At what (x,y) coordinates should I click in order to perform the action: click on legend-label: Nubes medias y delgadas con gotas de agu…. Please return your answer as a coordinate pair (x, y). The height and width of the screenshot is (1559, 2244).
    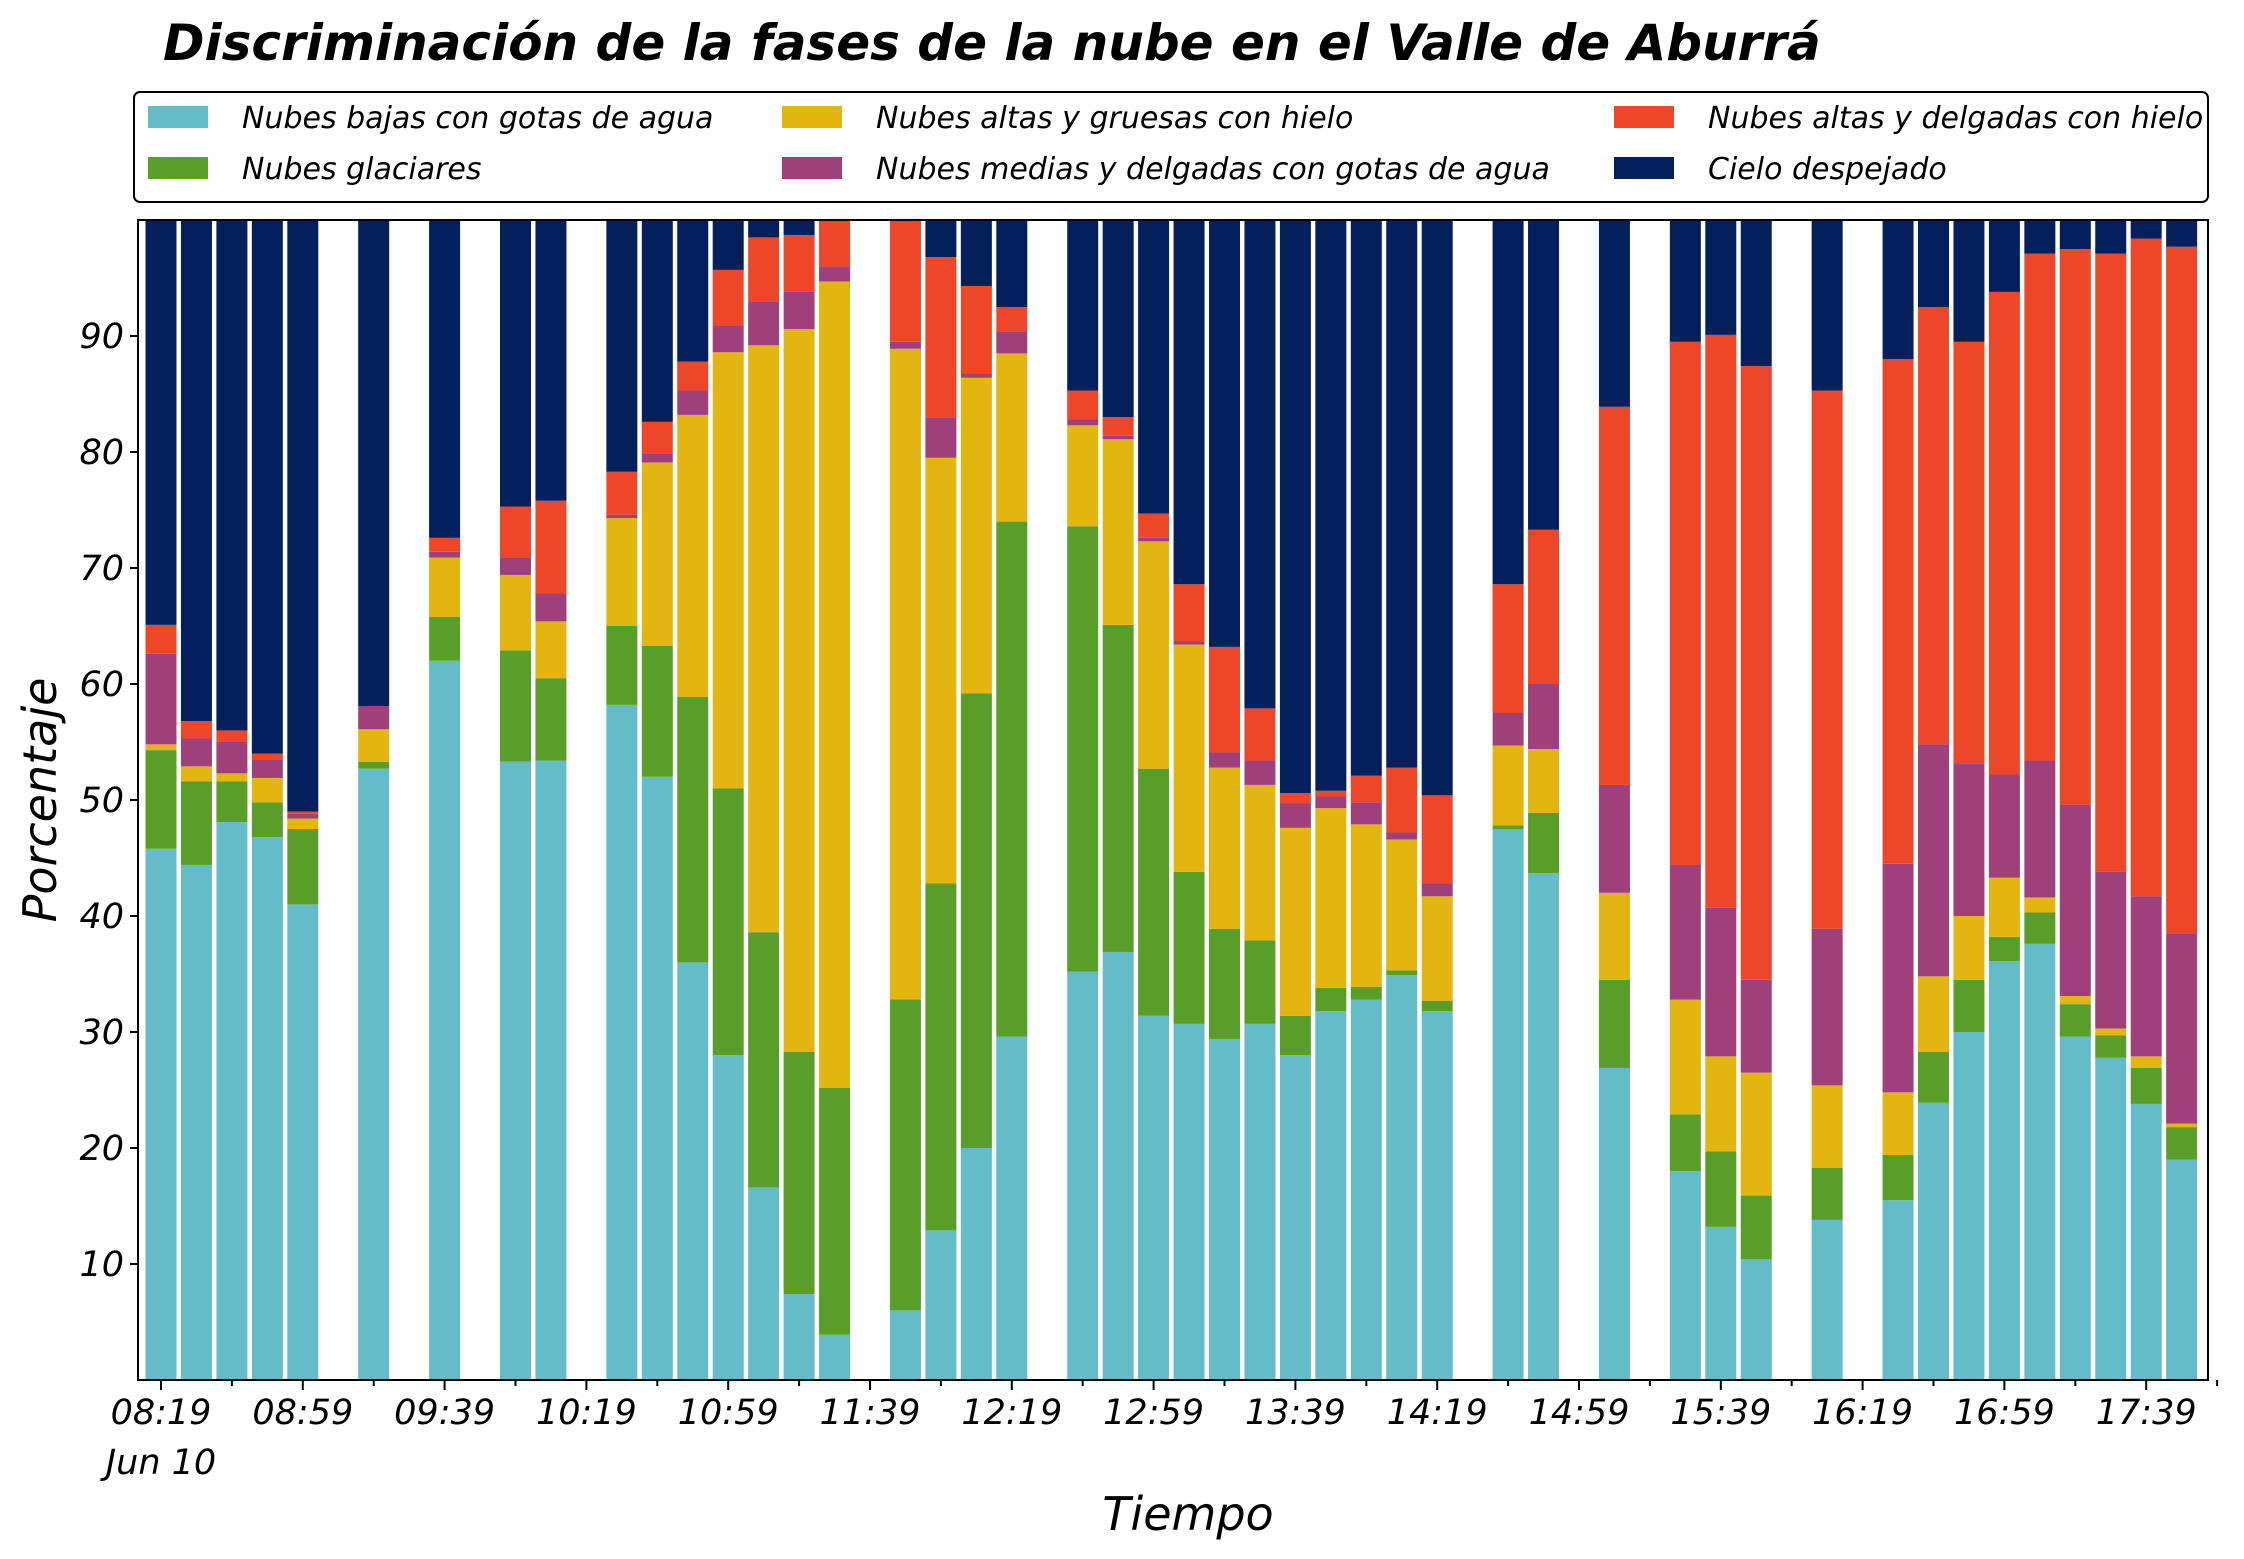
    Looking at the image, I should click on (1213, 169).